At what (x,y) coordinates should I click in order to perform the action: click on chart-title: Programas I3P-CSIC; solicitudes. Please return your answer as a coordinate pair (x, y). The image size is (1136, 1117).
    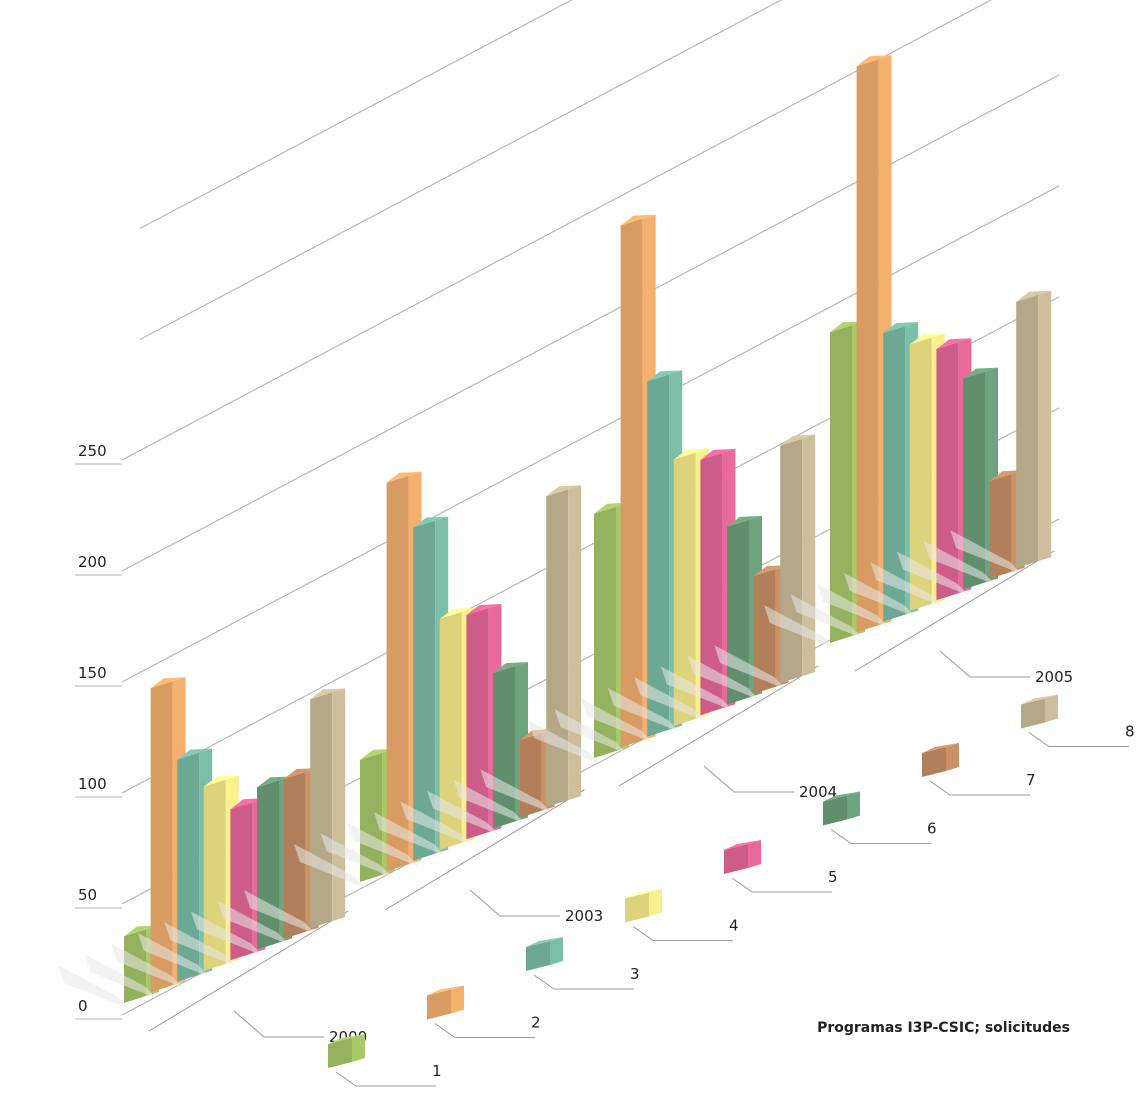
    Looking at the image, I should click on (943, 1028).